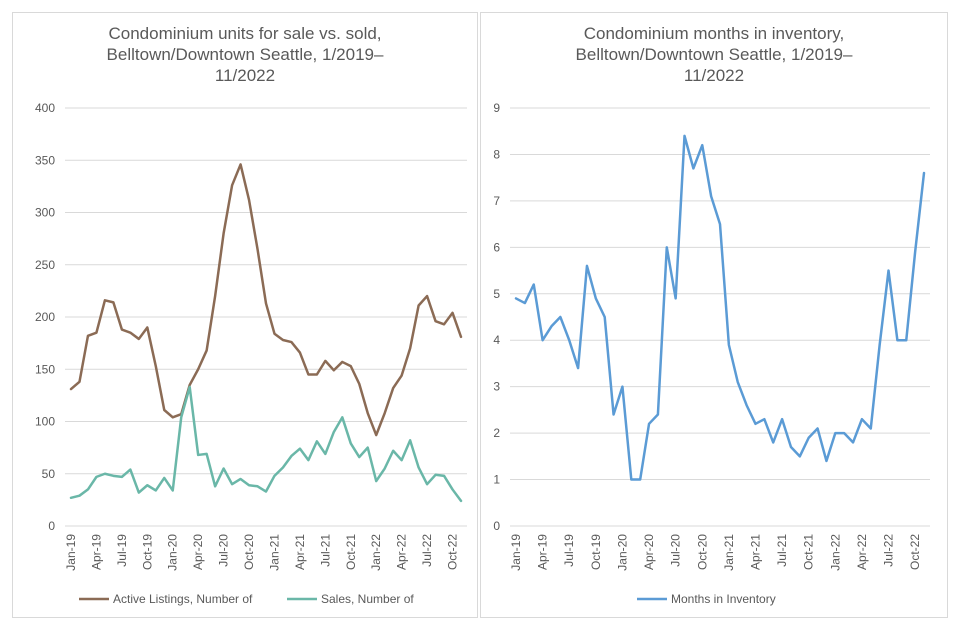 This screenshot has height=630, width=960. What do you see at coordinates (723, 599) in the screenshot?
I see `legend-label: Months in Inventory` at bounding box center [723, 599].